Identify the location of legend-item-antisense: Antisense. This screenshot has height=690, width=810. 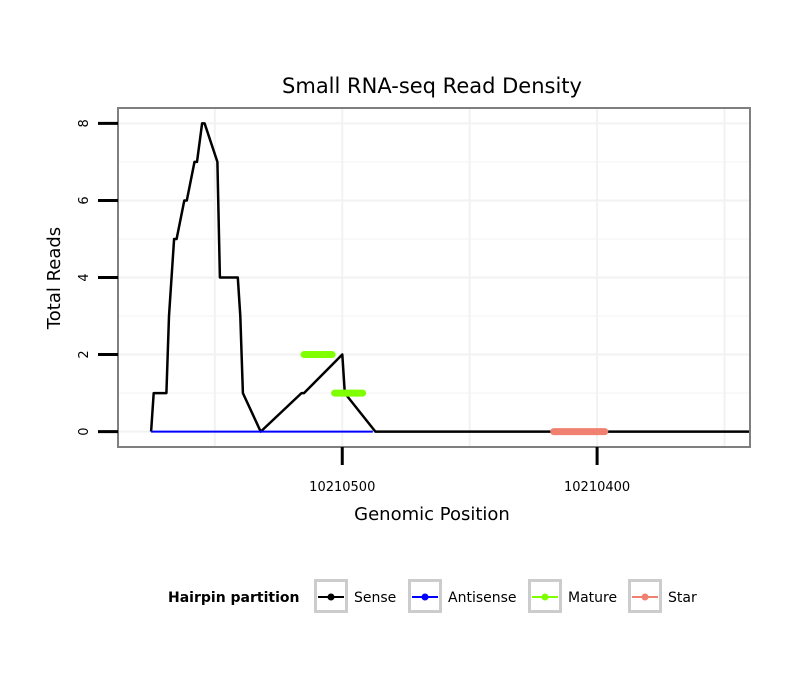
(462, 596).